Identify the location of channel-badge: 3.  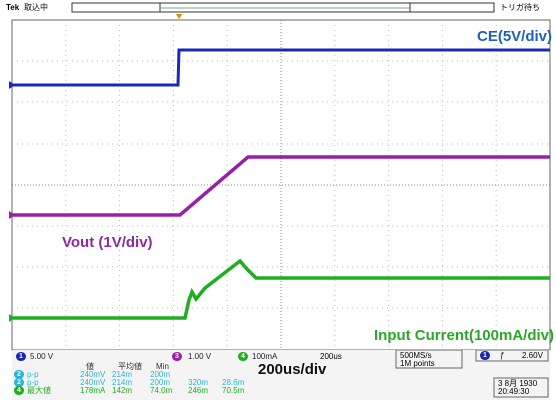
(177, 356).